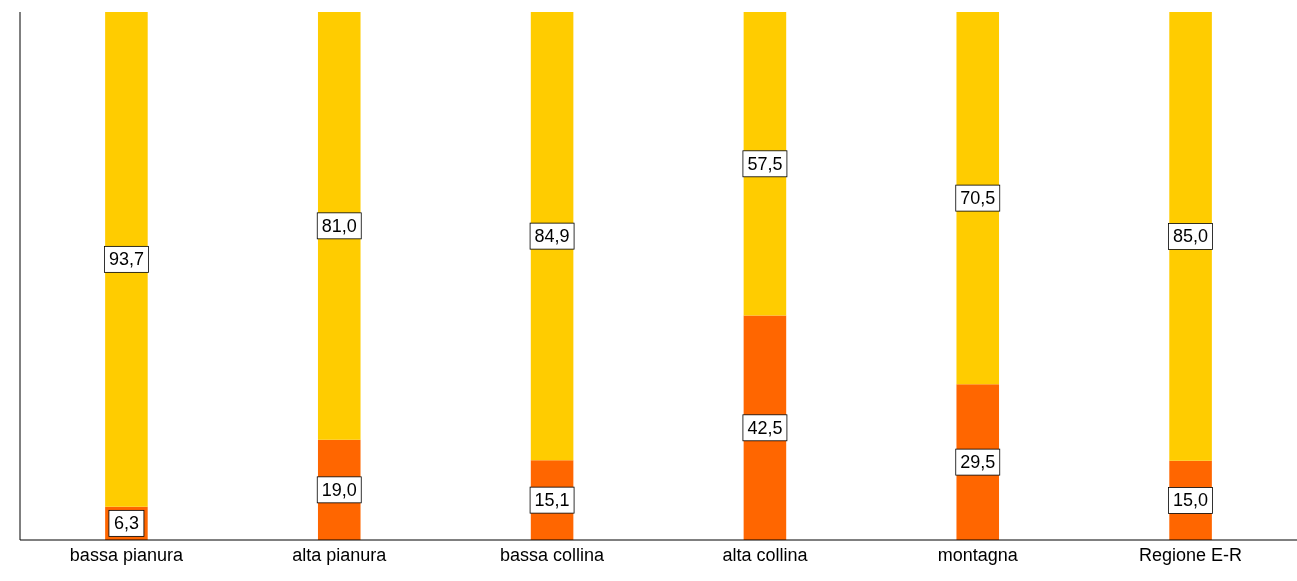 Image resolution: width=1297 pixels, height=581 pixels. Describe the element at coordinates (126, 554) in the screenshot. I see `x-tick-label: bassa pianura` at that location.